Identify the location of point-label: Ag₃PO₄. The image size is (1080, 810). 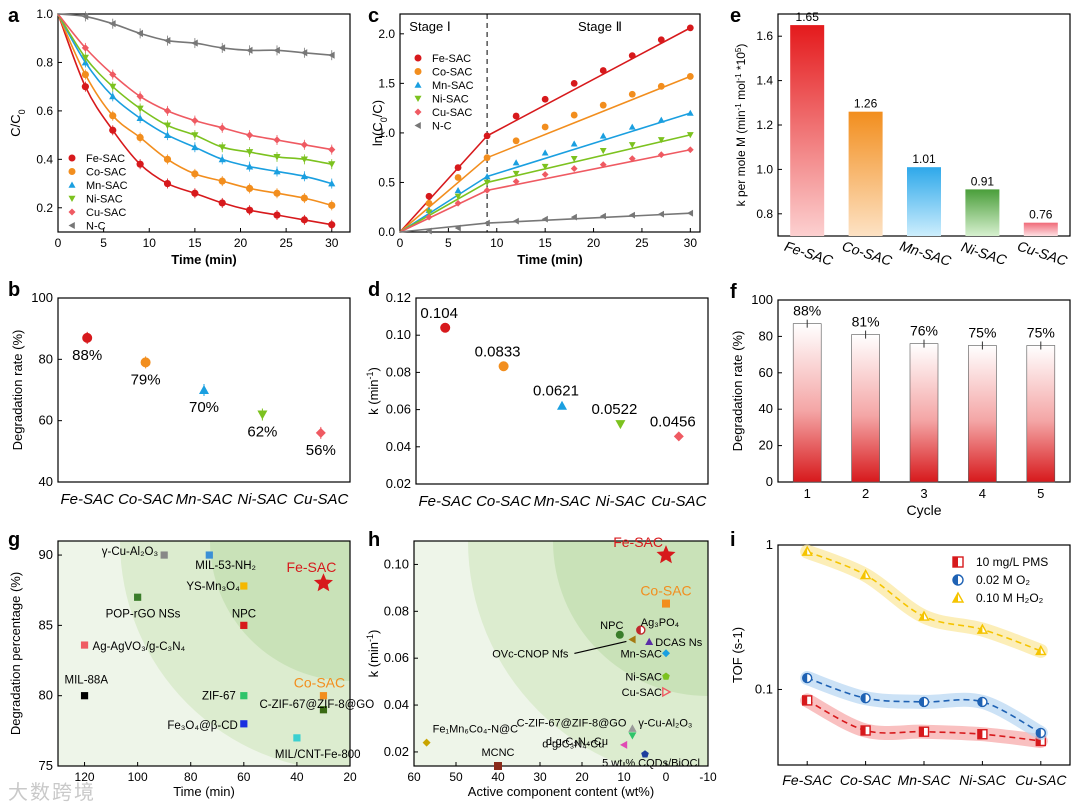
(660, 623).